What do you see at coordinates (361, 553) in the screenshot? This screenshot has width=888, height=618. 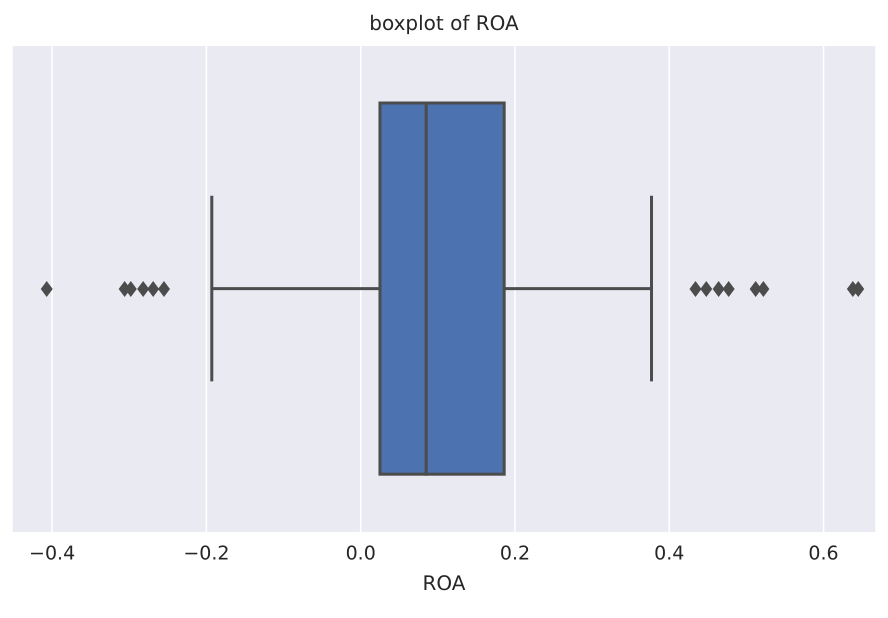 I see `x-tick-label: 0.0` at bounding box center [361, 553].